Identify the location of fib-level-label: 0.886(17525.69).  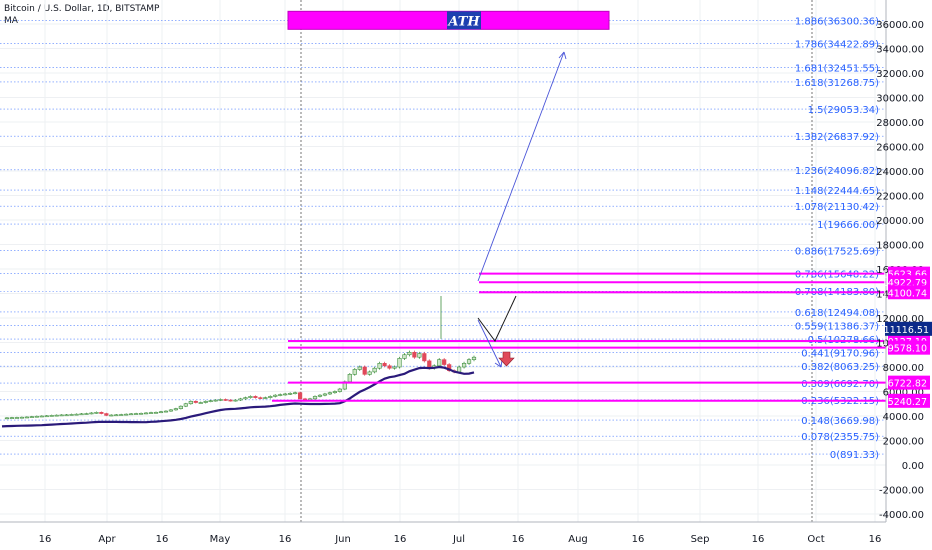
(837, 251).